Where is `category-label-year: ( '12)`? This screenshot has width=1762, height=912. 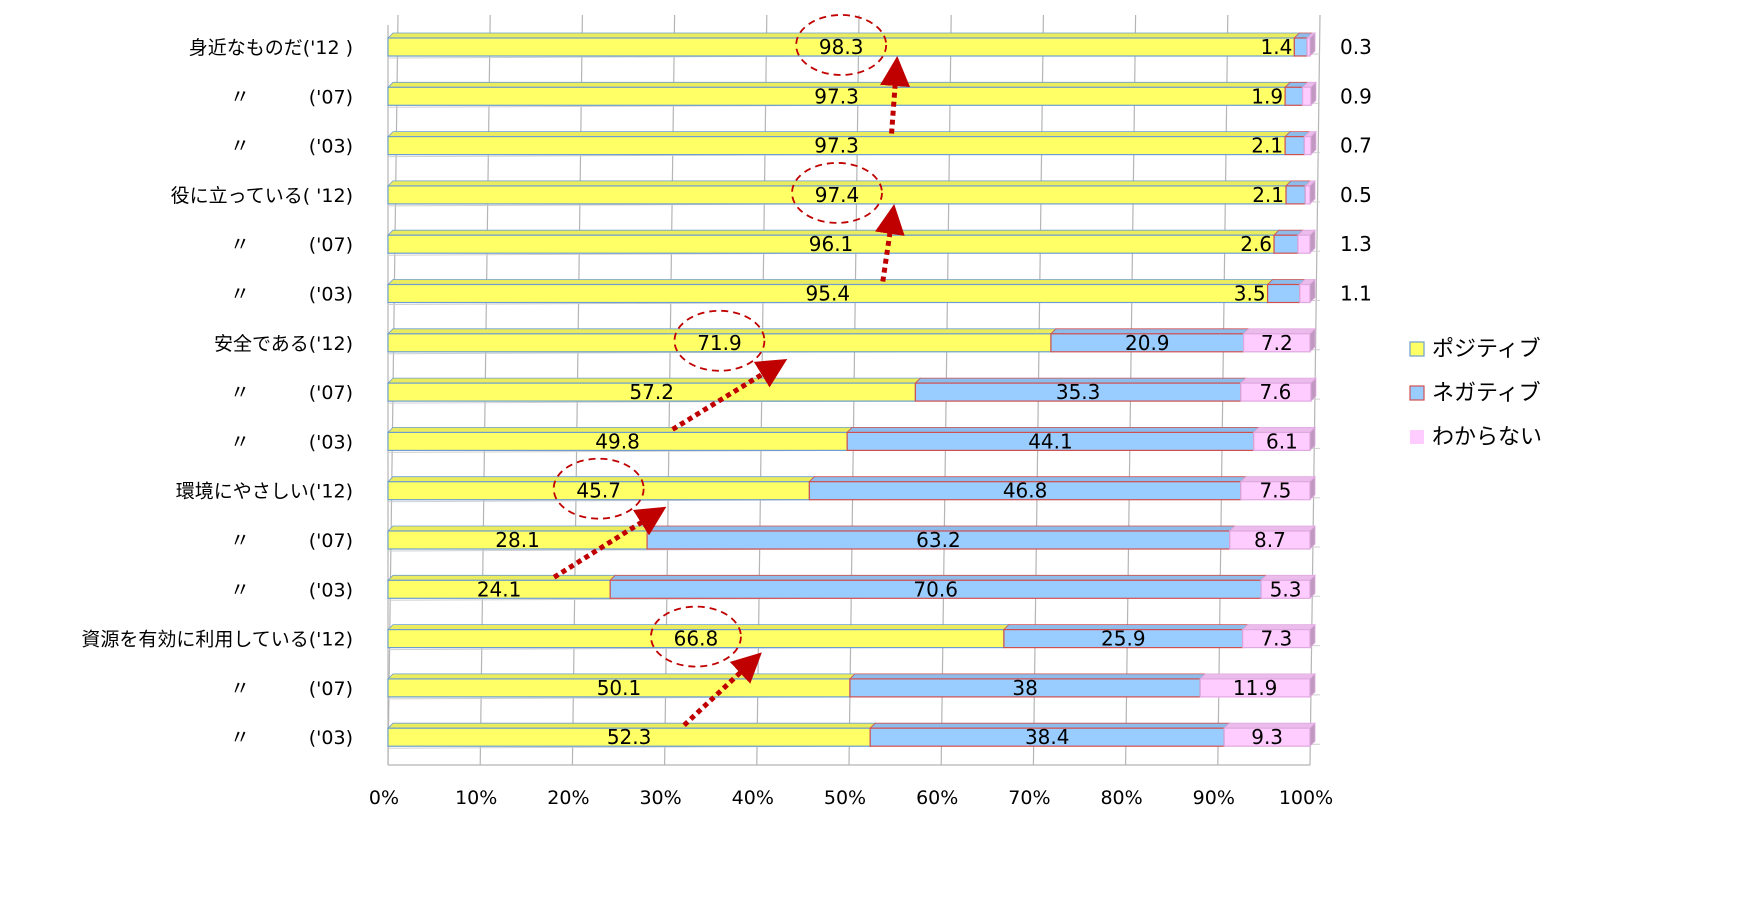 category-label-year: ( '12) is located at coordinates (328, 196).